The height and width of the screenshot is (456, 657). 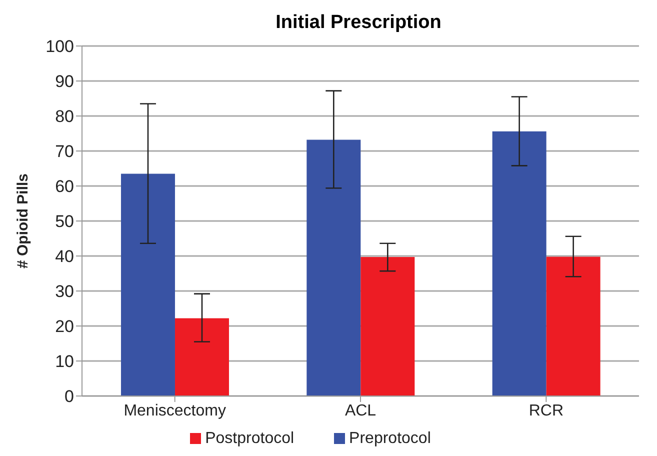 I want to click on chart-title: Initial Prescription, so click(x=358, y=23).